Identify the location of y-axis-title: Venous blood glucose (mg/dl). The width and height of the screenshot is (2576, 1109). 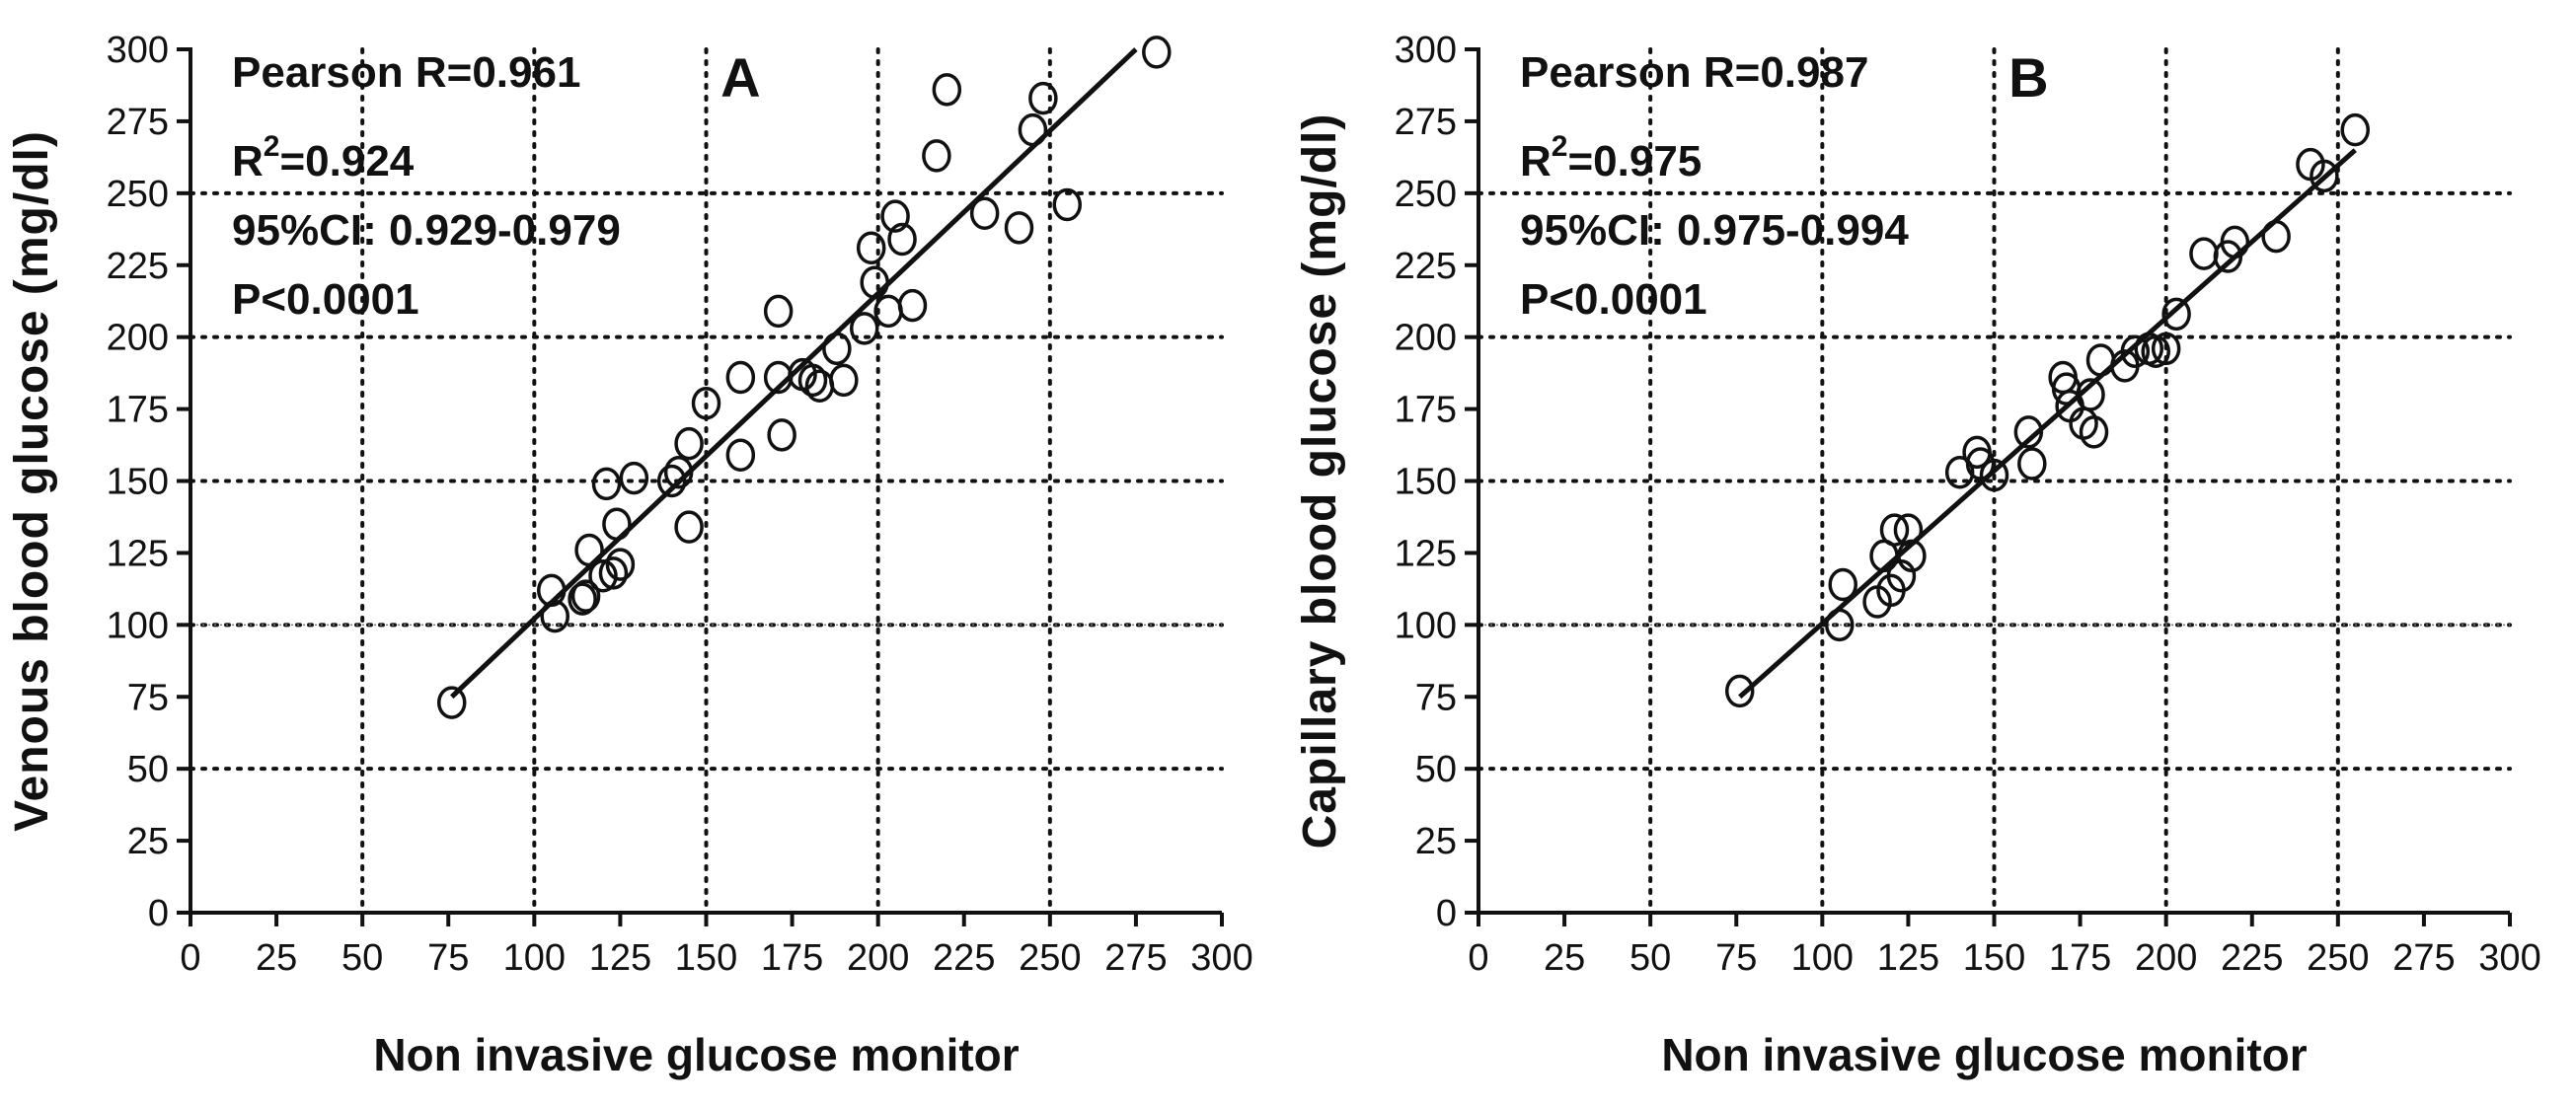
(32, 481).